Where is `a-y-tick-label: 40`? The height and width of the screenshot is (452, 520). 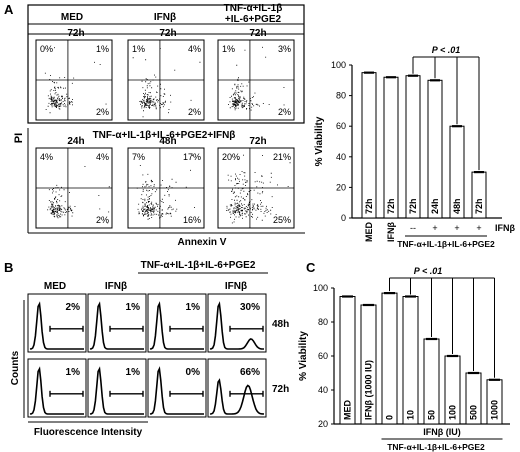 a-y-tick-label: 40 is located at coordinates (341, 157).